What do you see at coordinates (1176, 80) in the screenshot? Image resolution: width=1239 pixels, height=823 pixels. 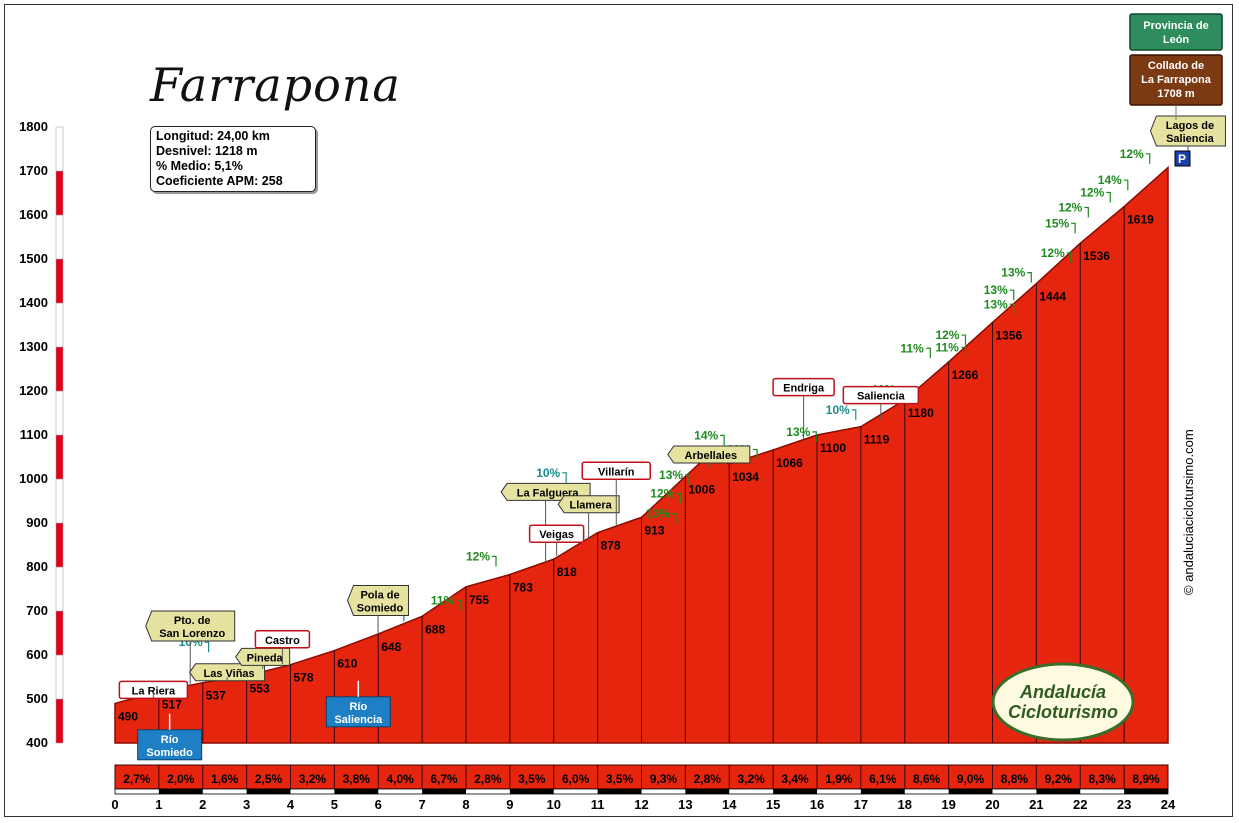 I see `summit-name-text: La Farrapona` at bounding box center [1176, 80].